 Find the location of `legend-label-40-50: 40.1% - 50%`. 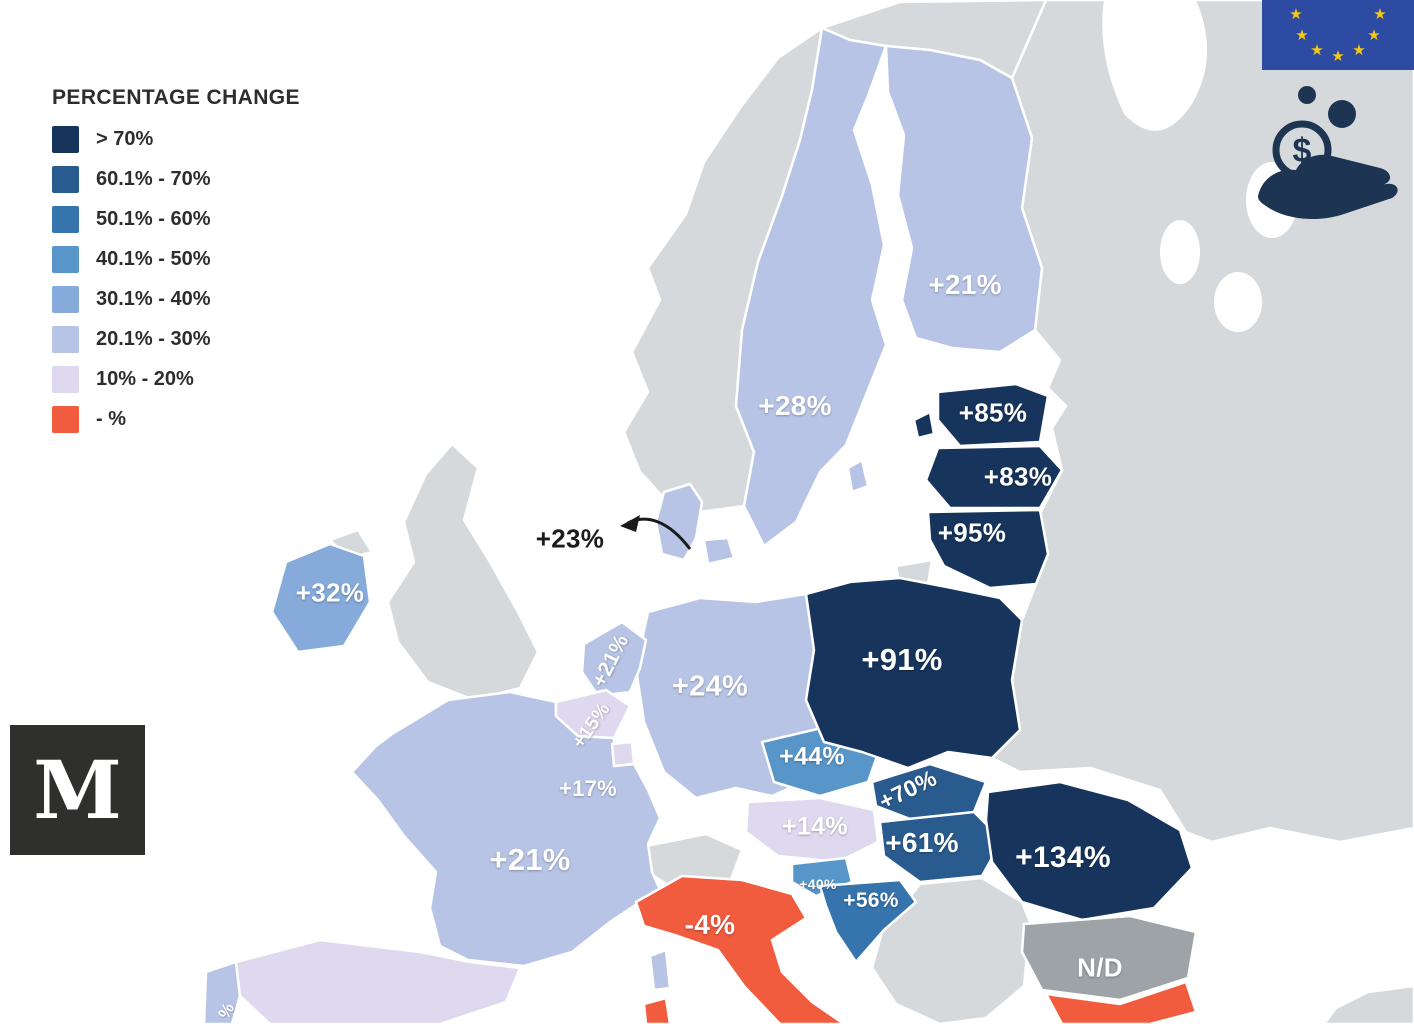

legend-label-40-50: 40.1% - 50% is located at coordinates (153, 259).